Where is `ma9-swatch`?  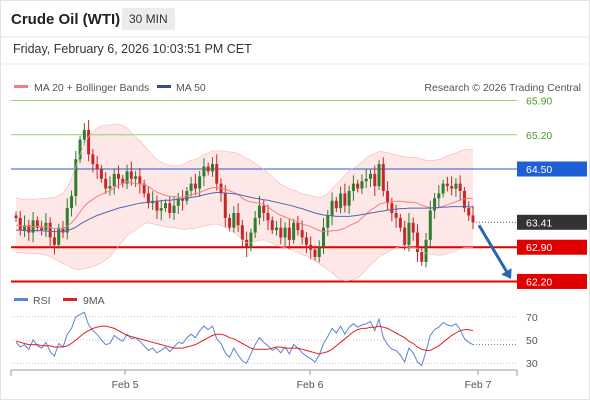
ma9-swatch is located at coordinates (70, 299).